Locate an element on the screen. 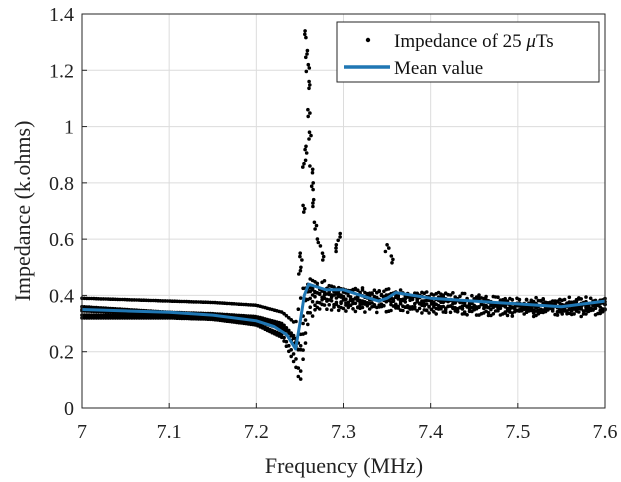 The width and height of the screenshot is (621, 482). x-axis-label: Frequency (MHz) is located at coordinates (344, 465).